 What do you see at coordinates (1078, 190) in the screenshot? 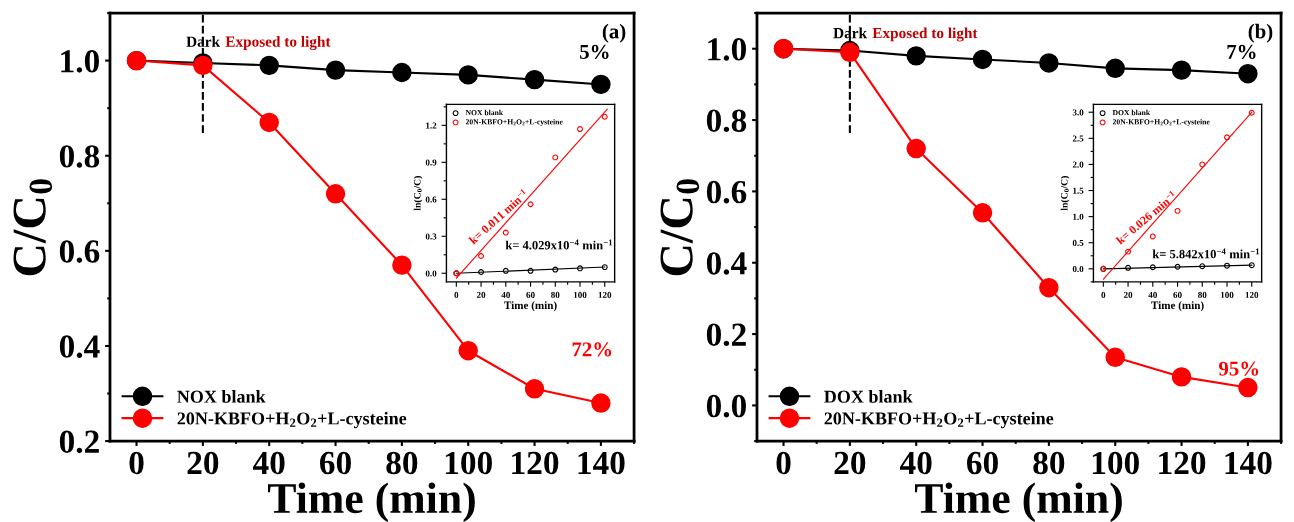
I see `y-tick-label: 1.5` at bounding box center [1078, 190].